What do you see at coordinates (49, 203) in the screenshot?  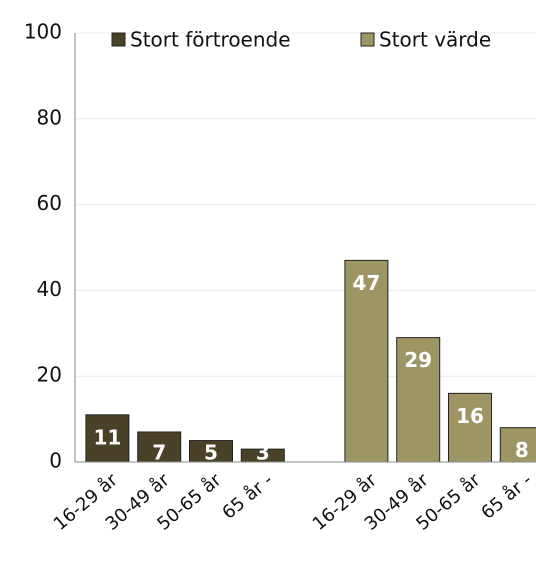 I see `y-tick-label: 60` at bounding box center [49, 203].